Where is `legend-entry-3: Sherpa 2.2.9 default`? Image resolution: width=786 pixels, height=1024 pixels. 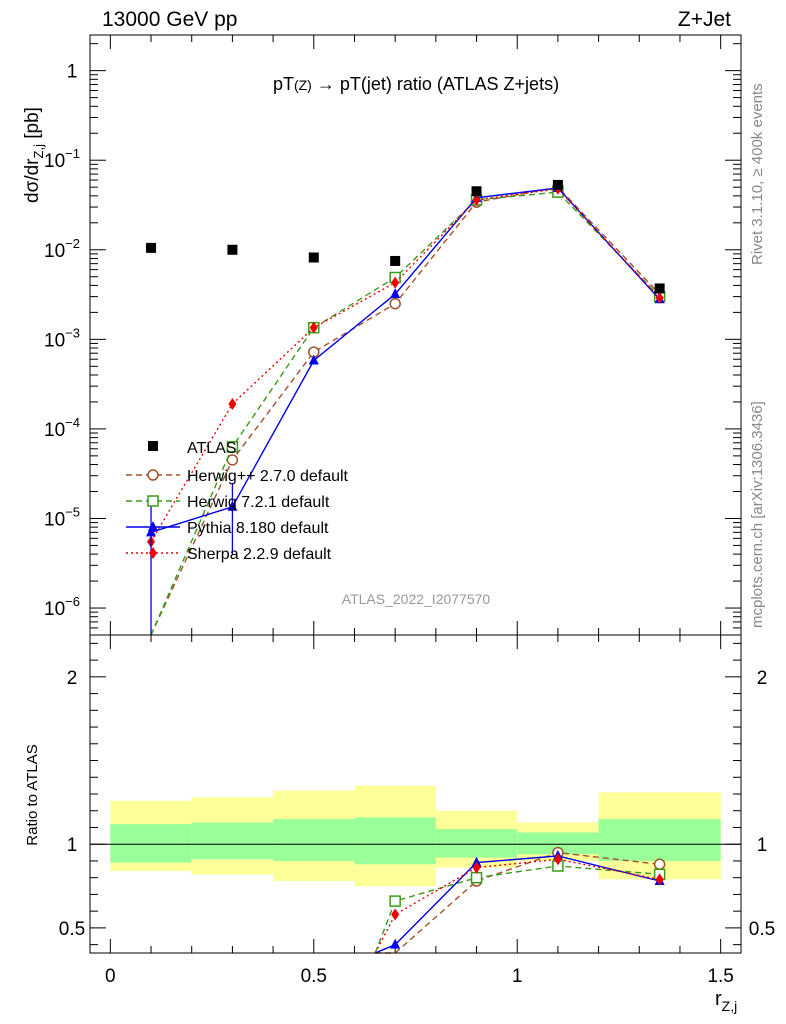
legend-entry-3: Sherpa 2.2.9 default is located at coordinates (229, 554).